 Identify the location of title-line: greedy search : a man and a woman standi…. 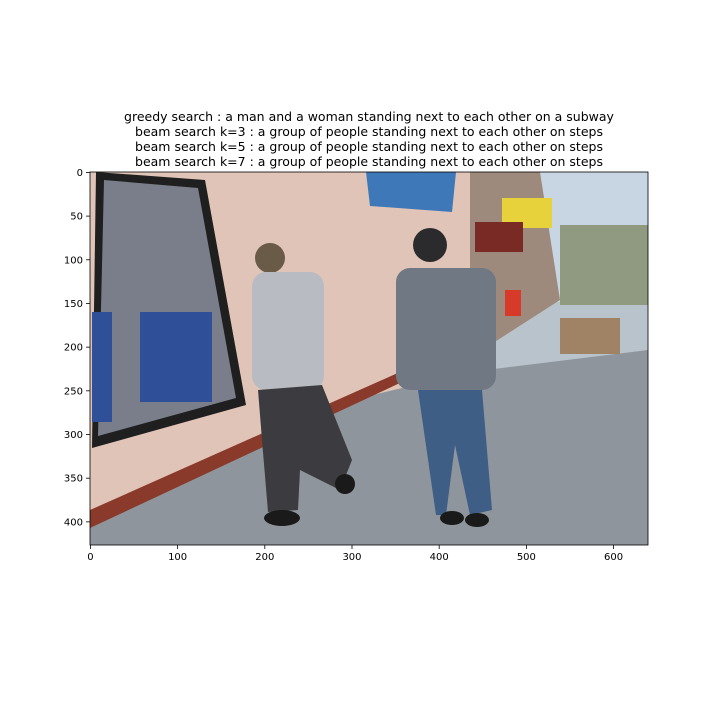
(369, 116).